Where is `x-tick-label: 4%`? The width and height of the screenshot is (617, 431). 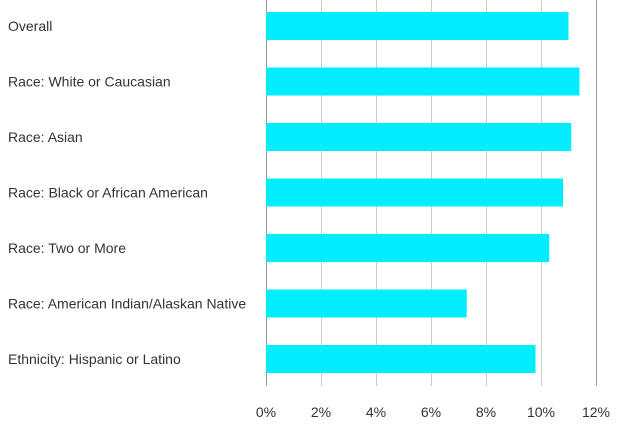 x-tick-label: 4% is located at coordinates (376, 412).